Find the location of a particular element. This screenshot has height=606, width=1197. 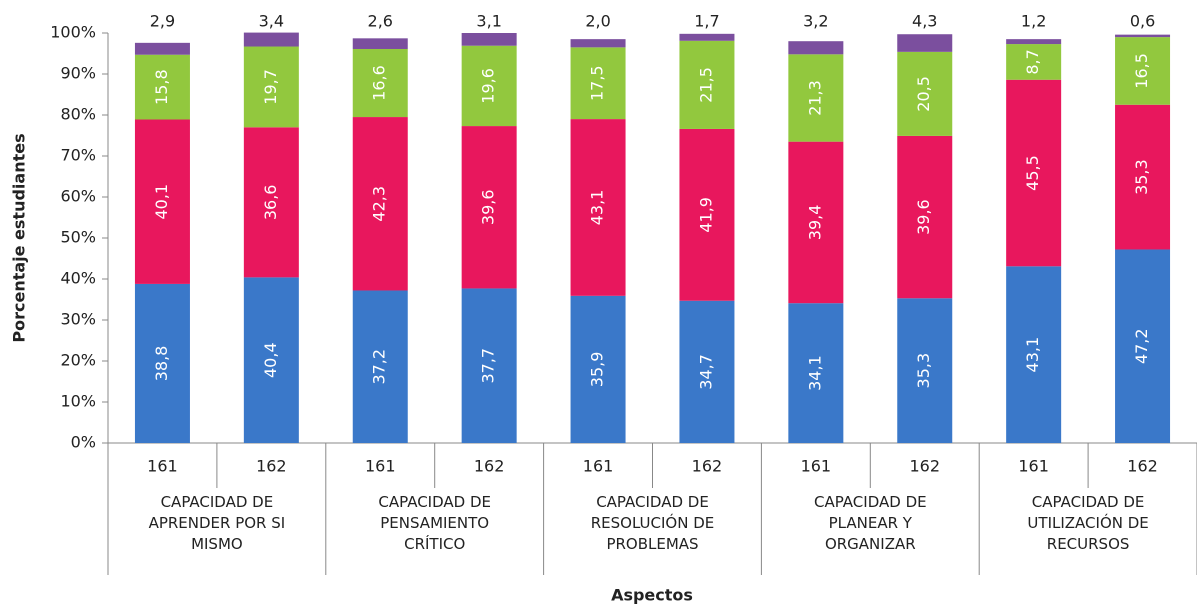

y-tick-label: 100% is located at coordinates (73, 32).